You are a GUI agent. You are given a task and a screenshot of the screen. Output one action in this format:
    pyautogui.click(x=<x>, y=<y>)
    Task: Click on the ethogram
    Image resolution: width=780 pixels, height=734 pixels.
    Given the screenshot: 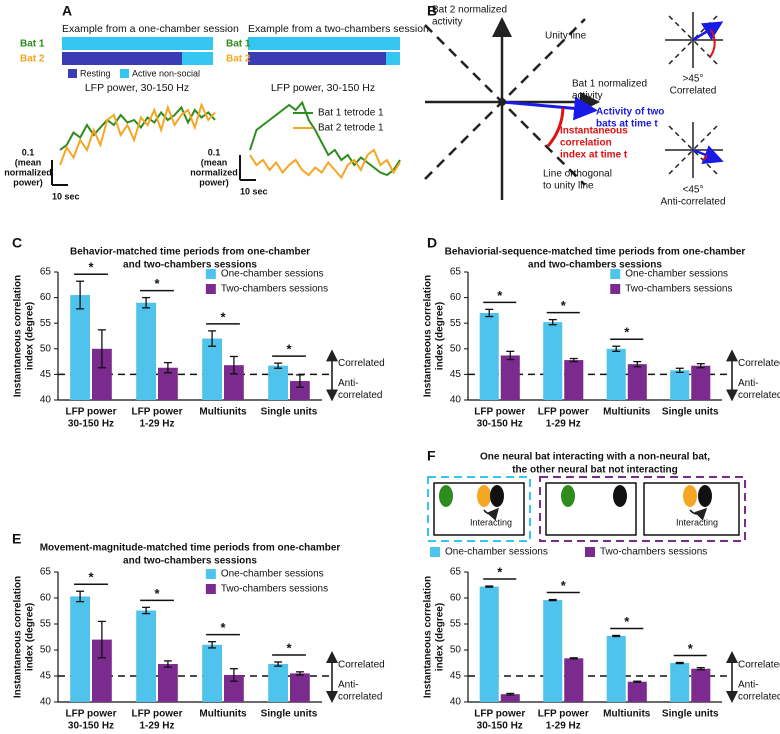 What is the action you would take?
    pyautogui.click(x=231, y=57)
    